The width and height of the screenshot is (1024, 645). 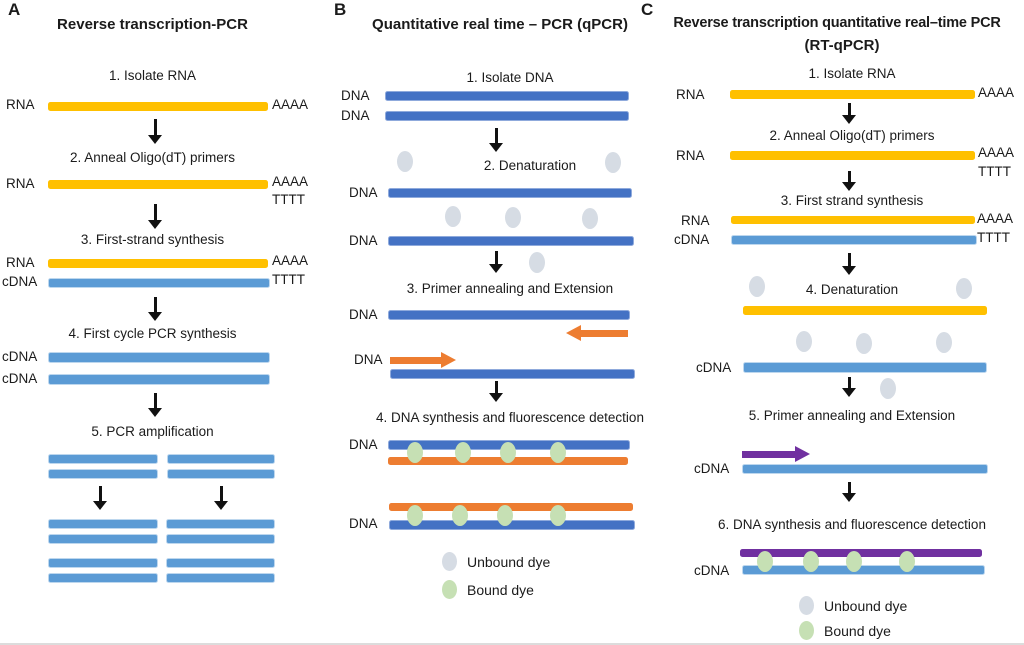 What do you see at coordinates (152, 239) in the screenshot?
I see `step-label: 3. First-strand synthesis` at bounding box center [152, 239].